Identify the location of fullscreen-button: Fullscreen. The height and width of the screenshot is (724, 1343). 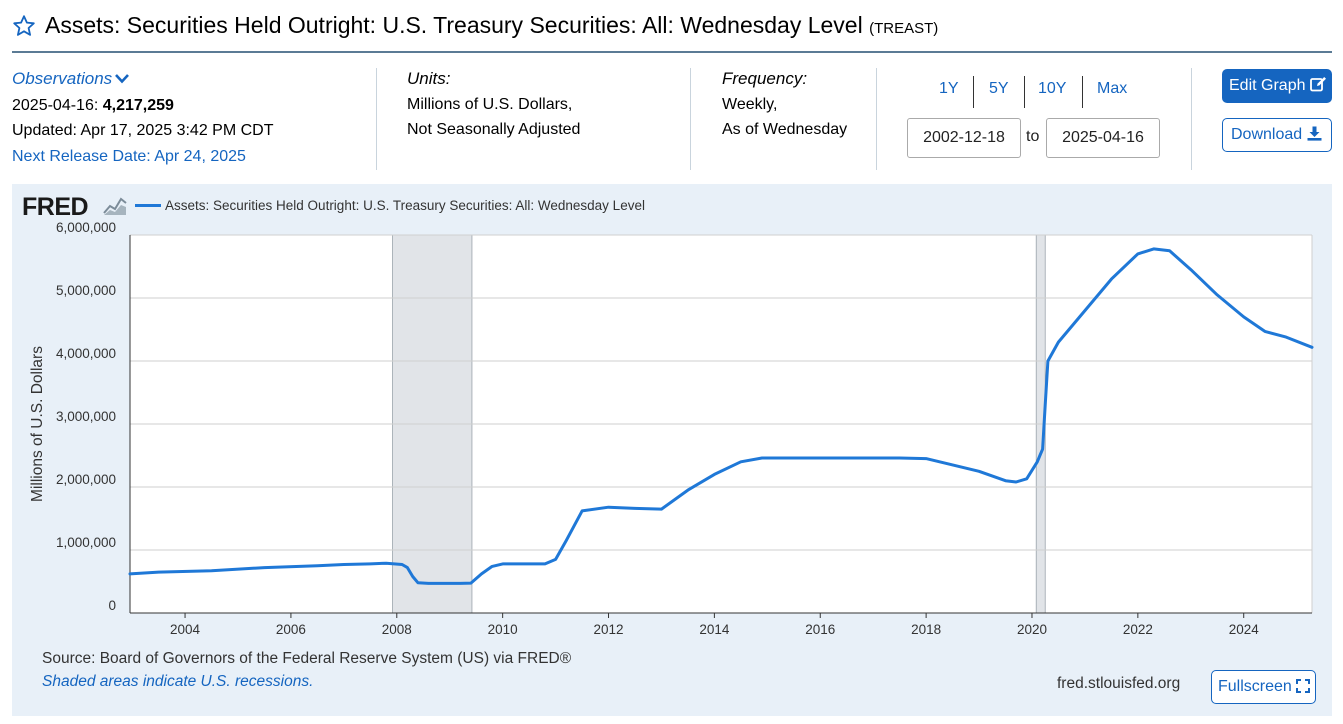
(1263, 687).